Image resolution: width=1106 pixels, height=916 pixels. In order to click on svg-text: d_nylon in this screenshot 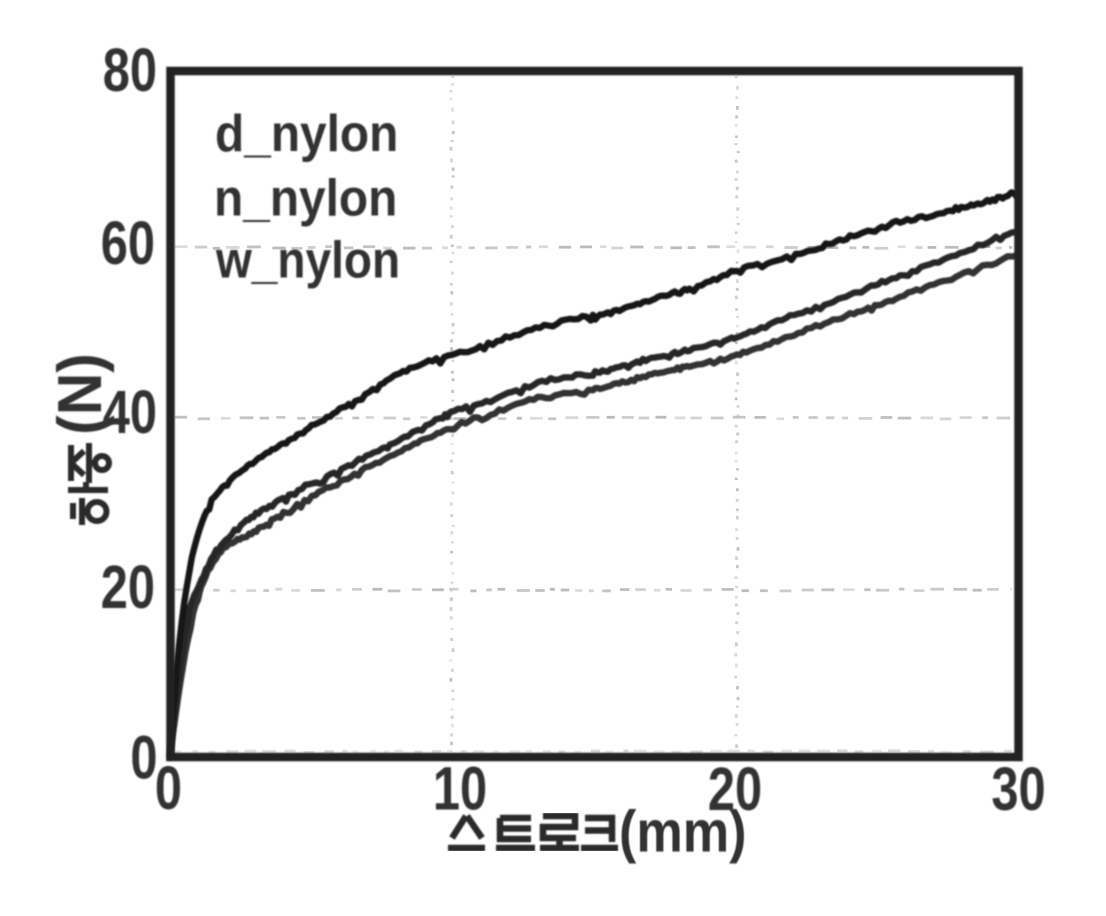, I will do `click(306, 133)`.